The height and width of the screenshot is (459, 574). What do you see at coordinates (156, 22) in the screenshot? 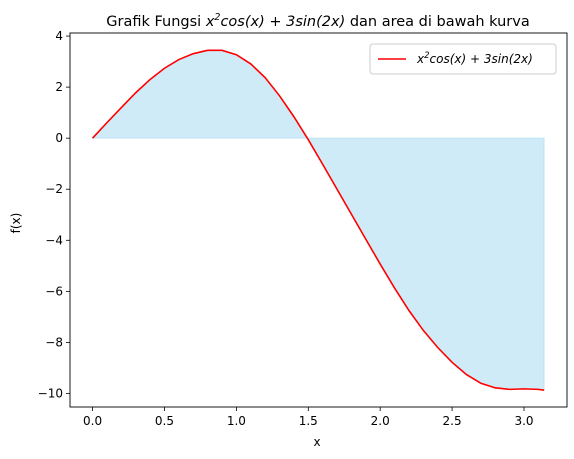
I see `title-prefix: Grafik Fungsi` at bounding box center [156, 22].